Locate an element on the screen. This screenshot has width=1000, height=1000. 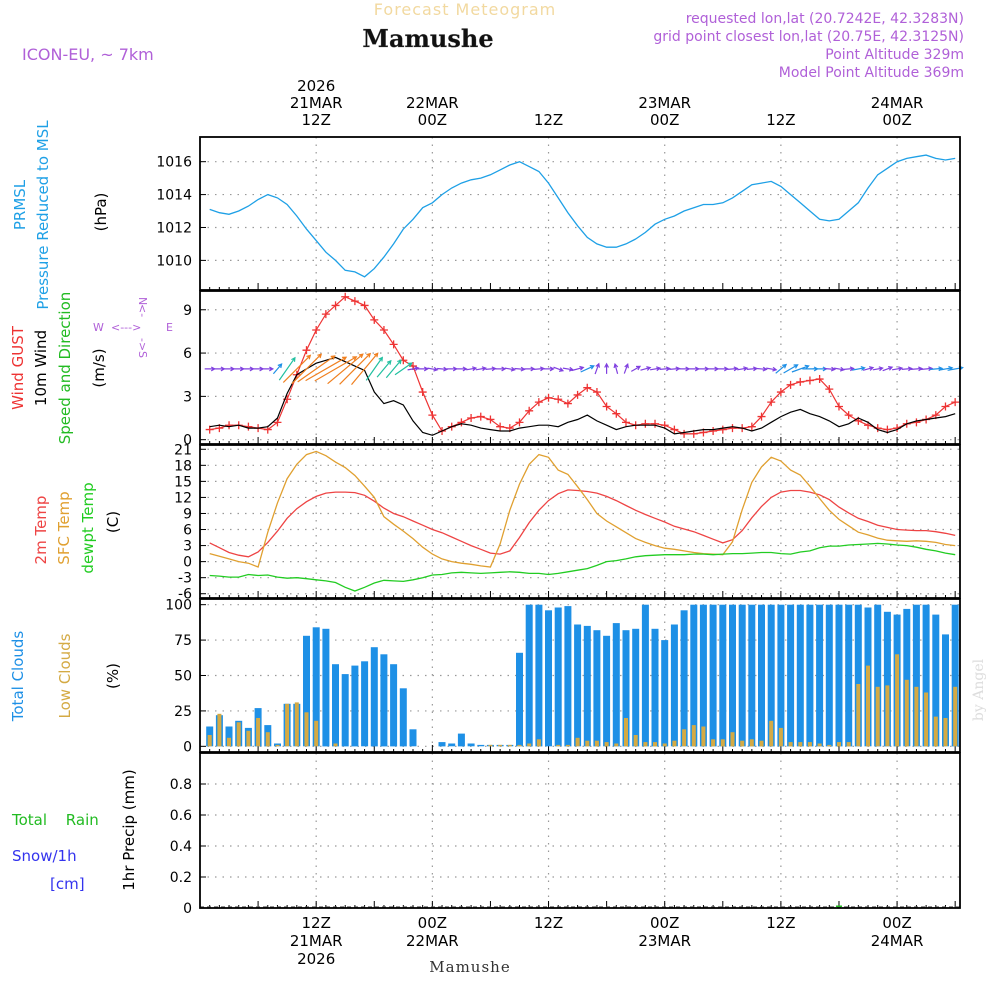
bottom-axis-label: 00Z is located at coordinates (896, 923).